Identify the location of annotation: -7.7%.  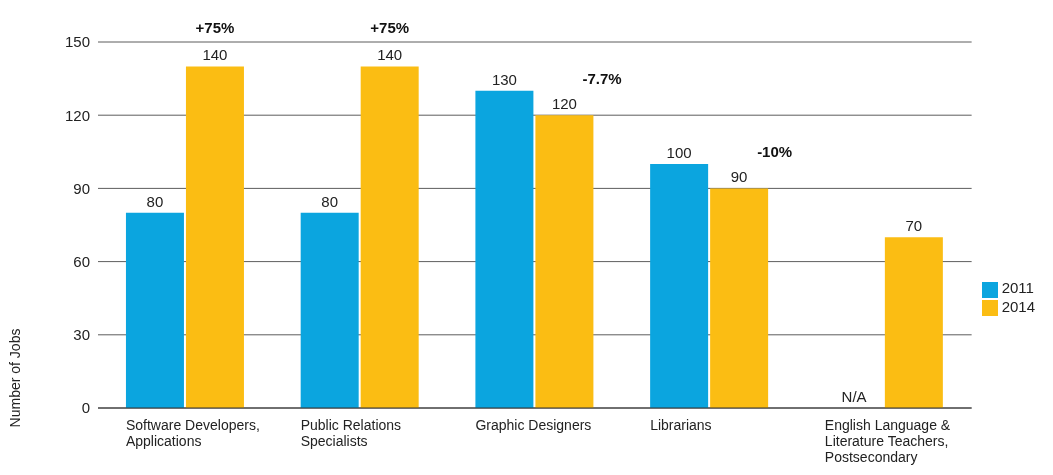
(602, 79).